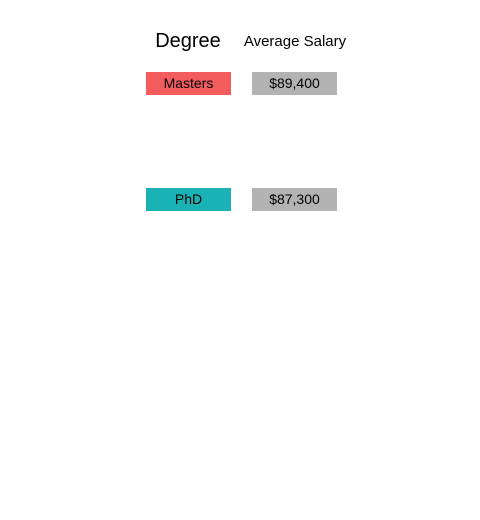 The height and width of the screenshot is (520, 480). What do you see at coordinates (188, 41) in the screenshot?
I see `degree-column-header: Degree` at bounding box center [188, 41].